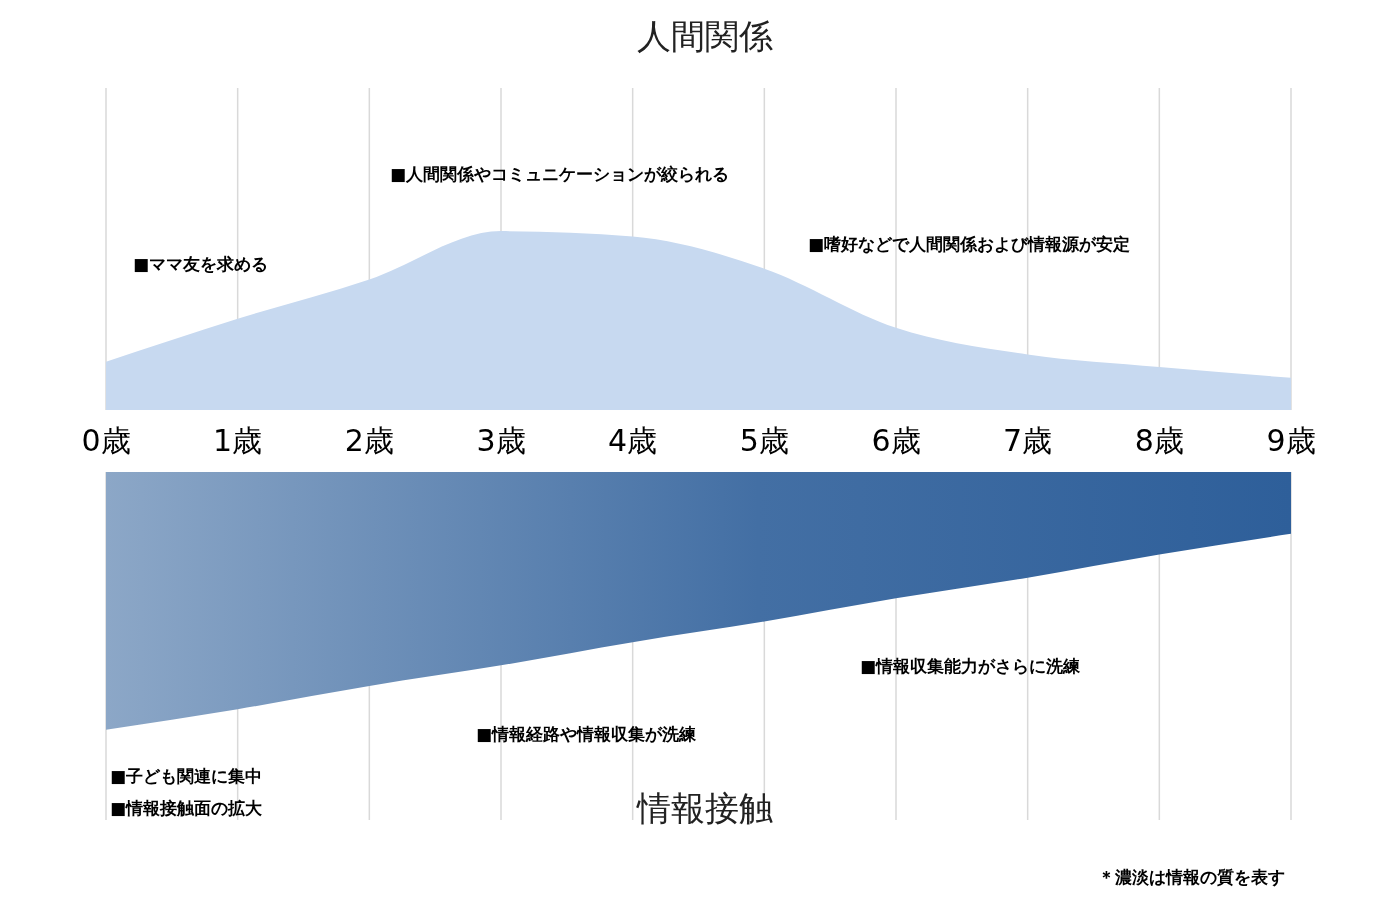  Describe the element at coordinates (970, 666) in the screenshot. I see `annotation: ■情報収集能力がさらに洗練` at that location.